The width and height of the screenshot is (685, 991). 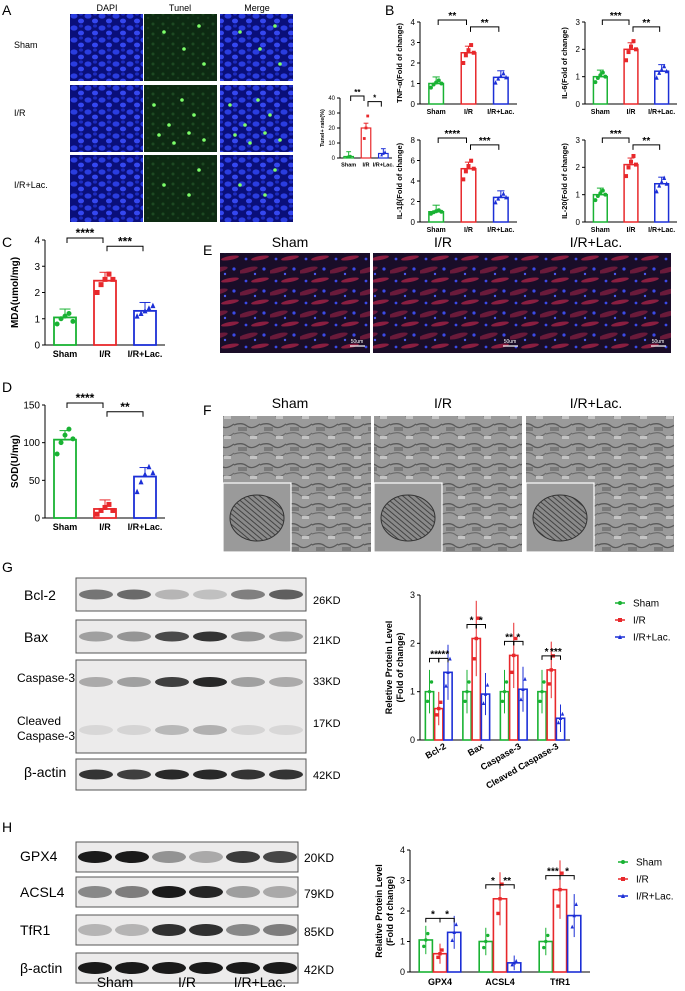 I want to click on x-category-label: I/R+Lac., so click(x=145, y=527).